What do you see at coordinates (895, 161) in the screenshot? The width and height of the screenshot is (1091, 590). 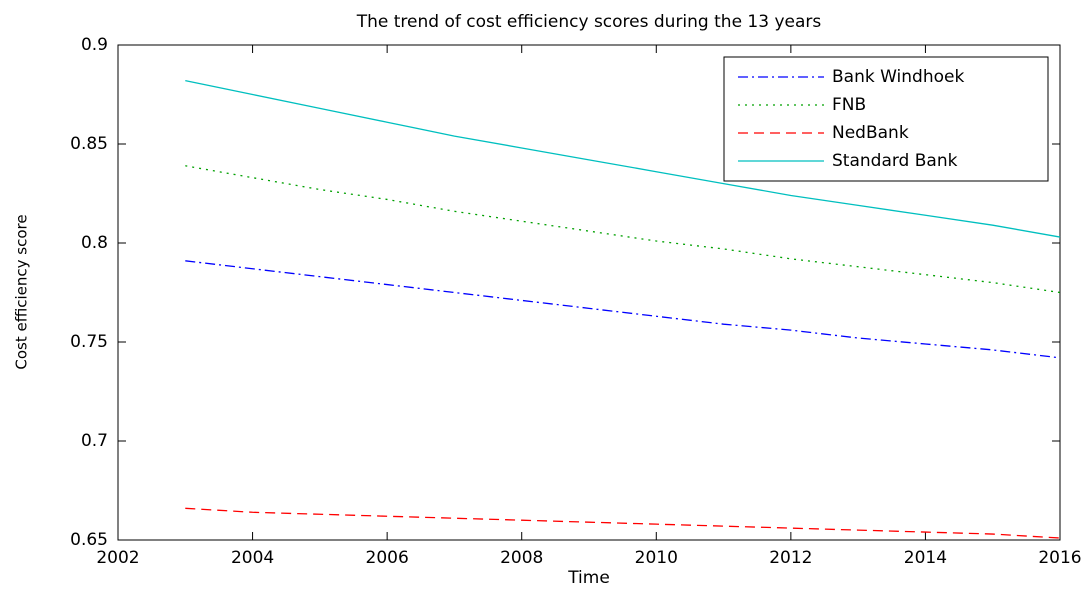 I see `legend-label: Standard Bank` at bounding box center [895, 161].